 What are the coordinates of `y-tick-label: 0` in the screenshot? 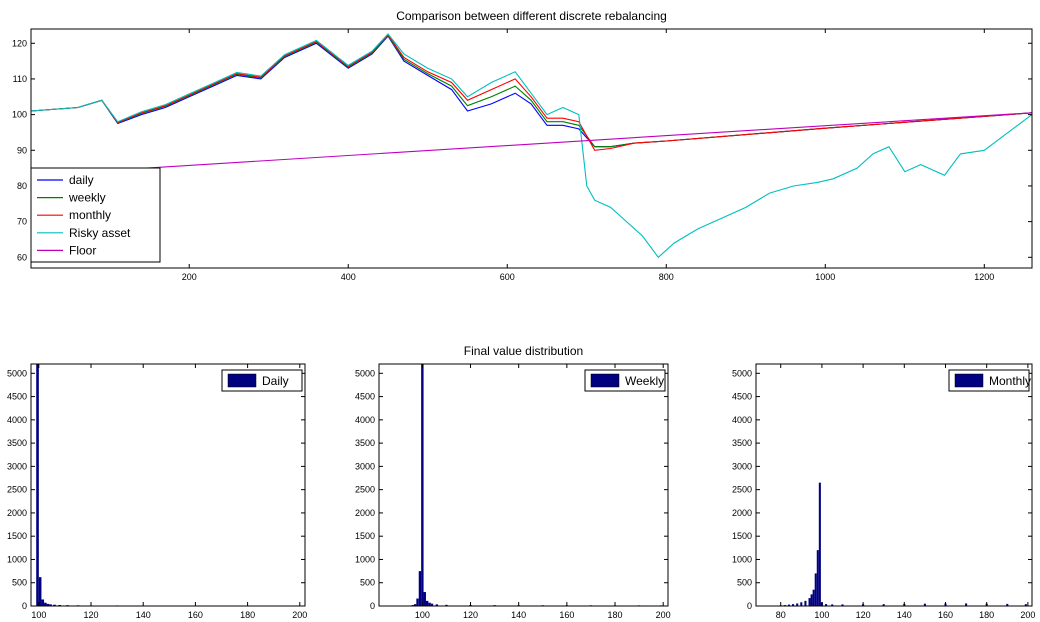 It's located at (372, 606).